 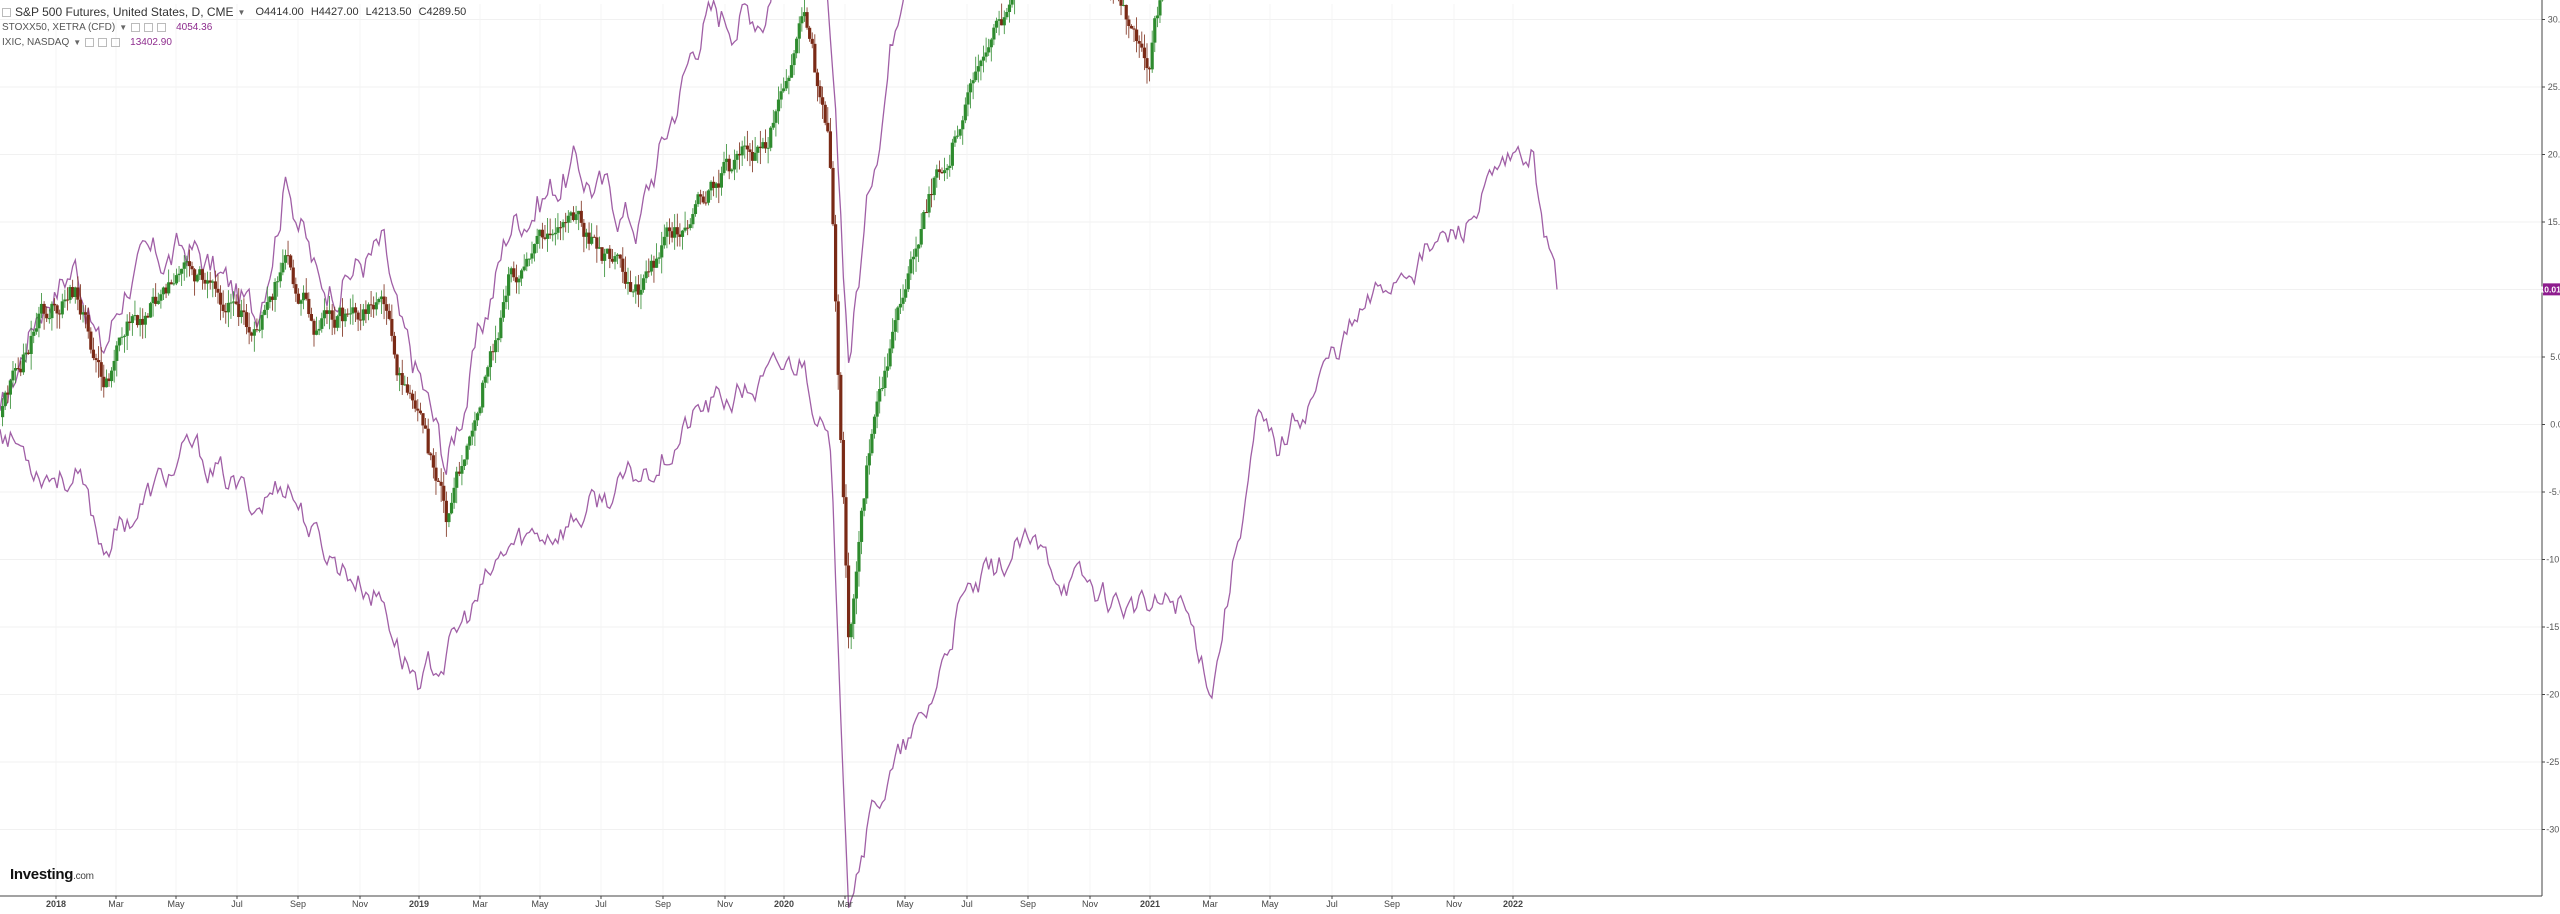 What do you see at coordinates (35, 42) in the screenshot?
I see `legend-series3-title: IXIC, NASDAQ` at bounding box center [35, 42].